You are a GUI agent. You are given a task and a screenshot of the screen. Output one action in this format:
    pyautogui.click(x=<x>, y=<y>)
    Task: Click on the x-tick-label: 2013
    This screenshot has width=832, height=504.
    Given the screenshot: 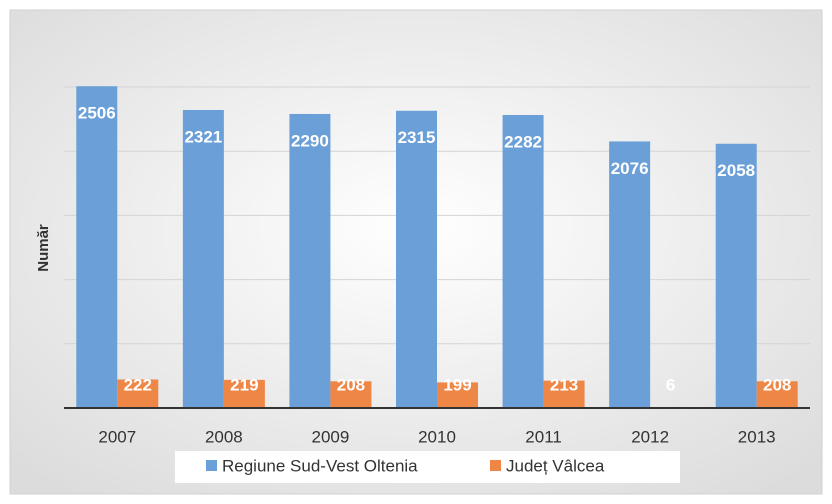 What is the action you would take?
    pyautogui.click(x=757, y=436)
    